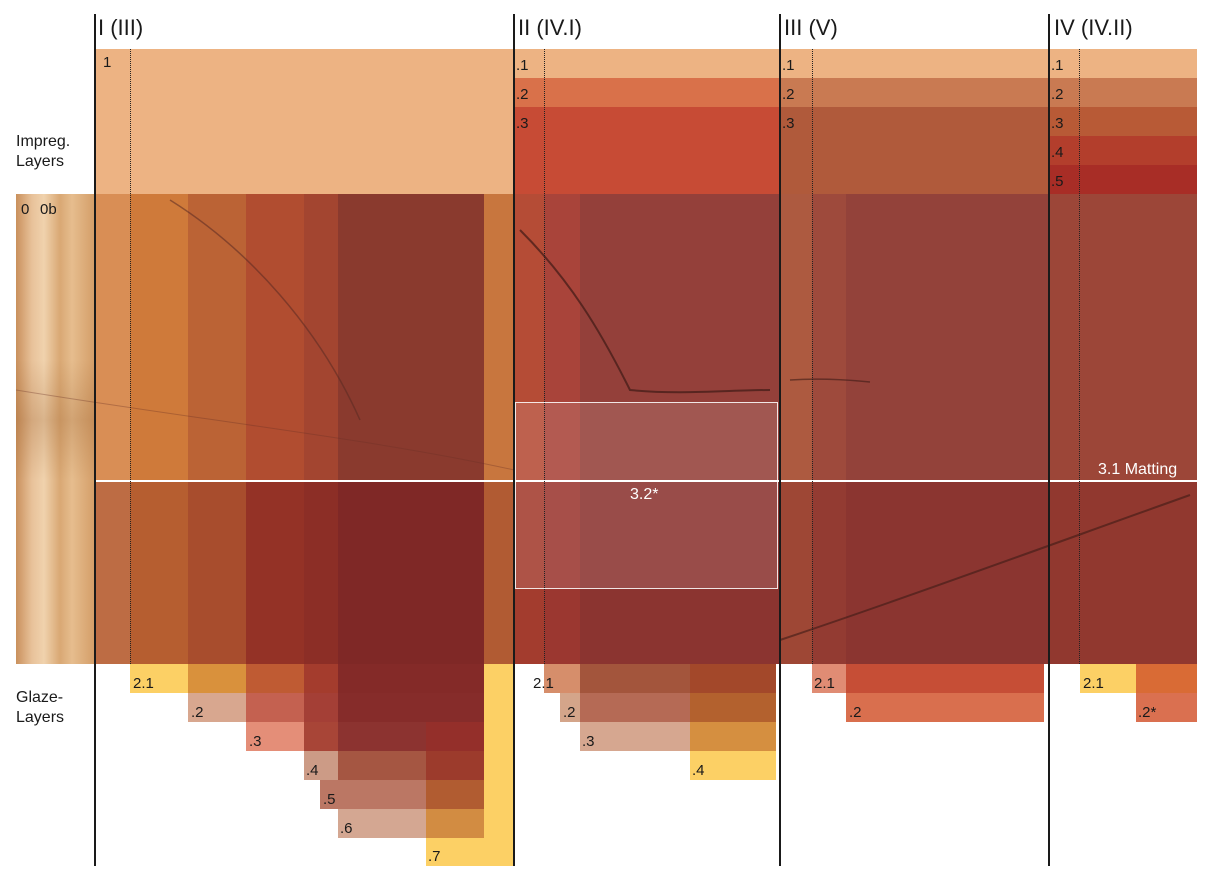 Image resolution: width=1213 pixels, height=869 pixels. Describe the element at coordinates (635, 707) in the screenshot. I see `glaze-col2-row2-b` at that location.